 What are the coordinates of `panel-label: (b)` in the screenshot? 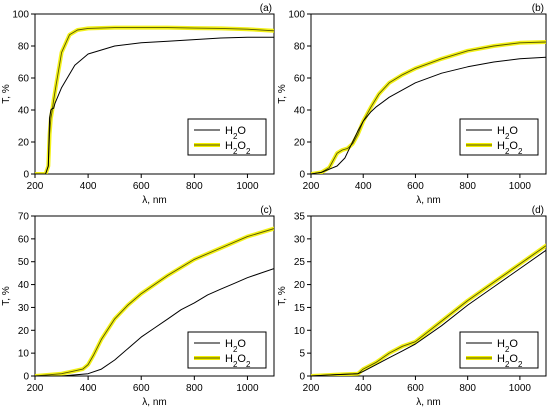 It's located at (538, 8).